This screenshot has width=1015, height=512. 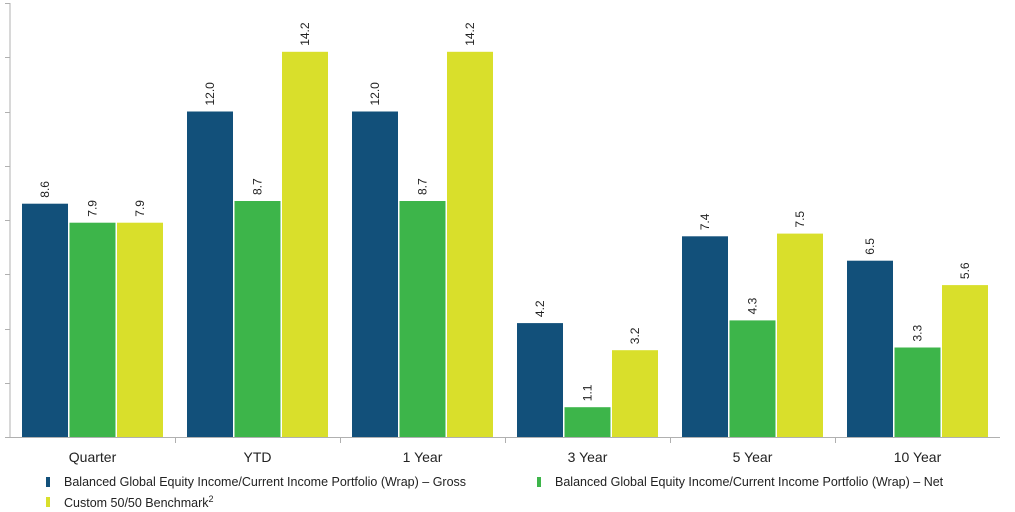 What do you see at coordinates (965, 270) in the screenshot?
I see `data-label: 5.6` at bounding box center [965, 270].